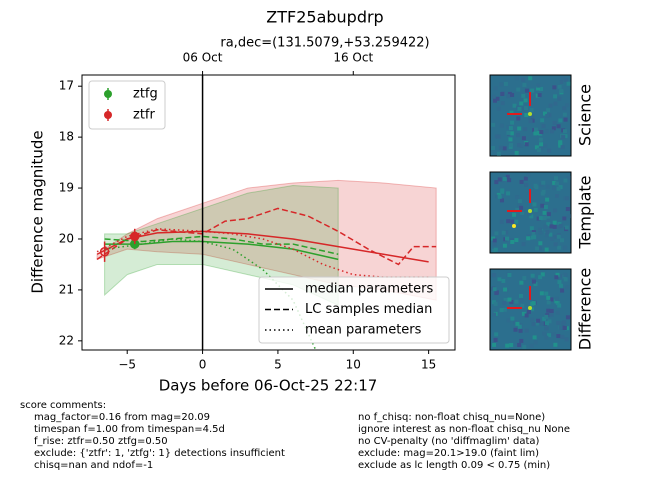  What do you see at coordinates (585, 115) in the screenshot?
I see `cutout-label: Science` at bounding box center [585, 115].